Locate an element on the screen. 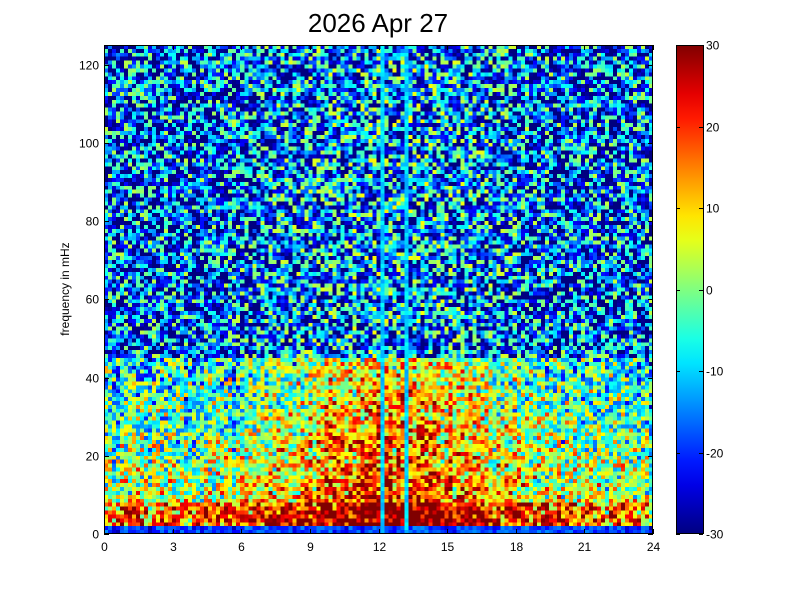 The image size is (801, 600). colorbar-tick-label: 30 is located at coordinates (713, 46).